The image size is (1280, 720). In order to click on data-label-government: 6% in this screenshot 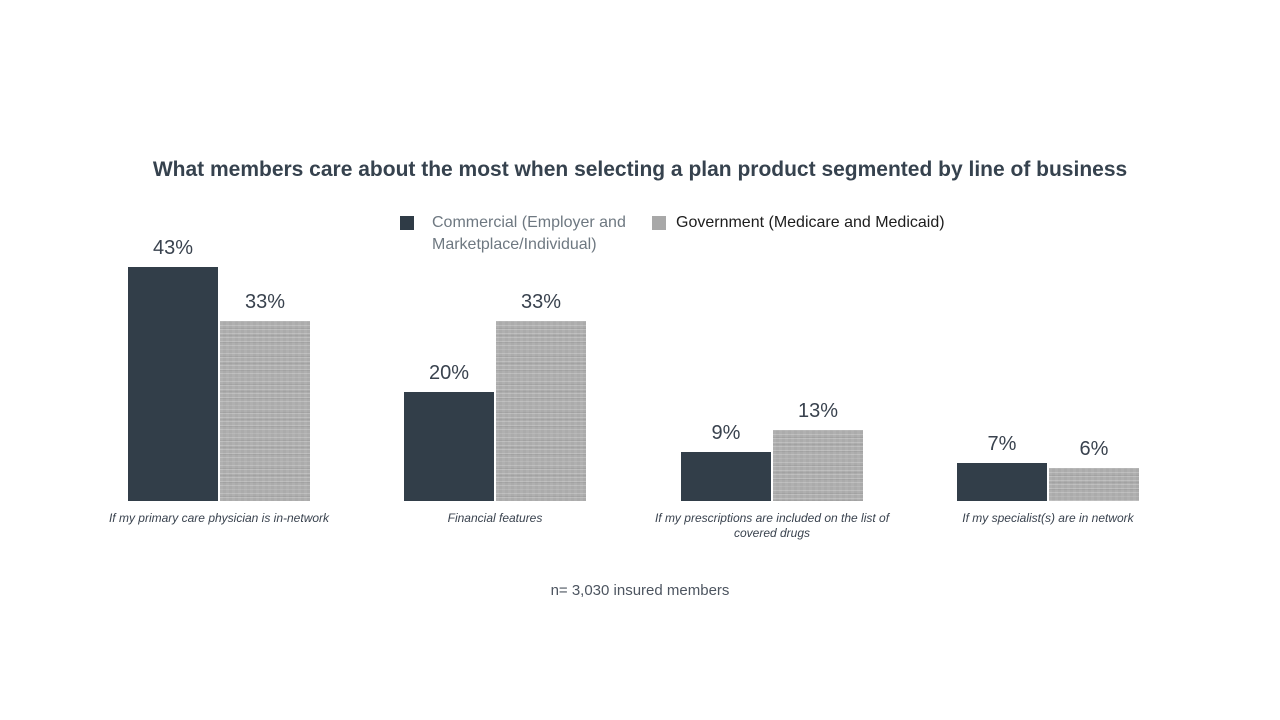, I will do `click(1094, 449)`.